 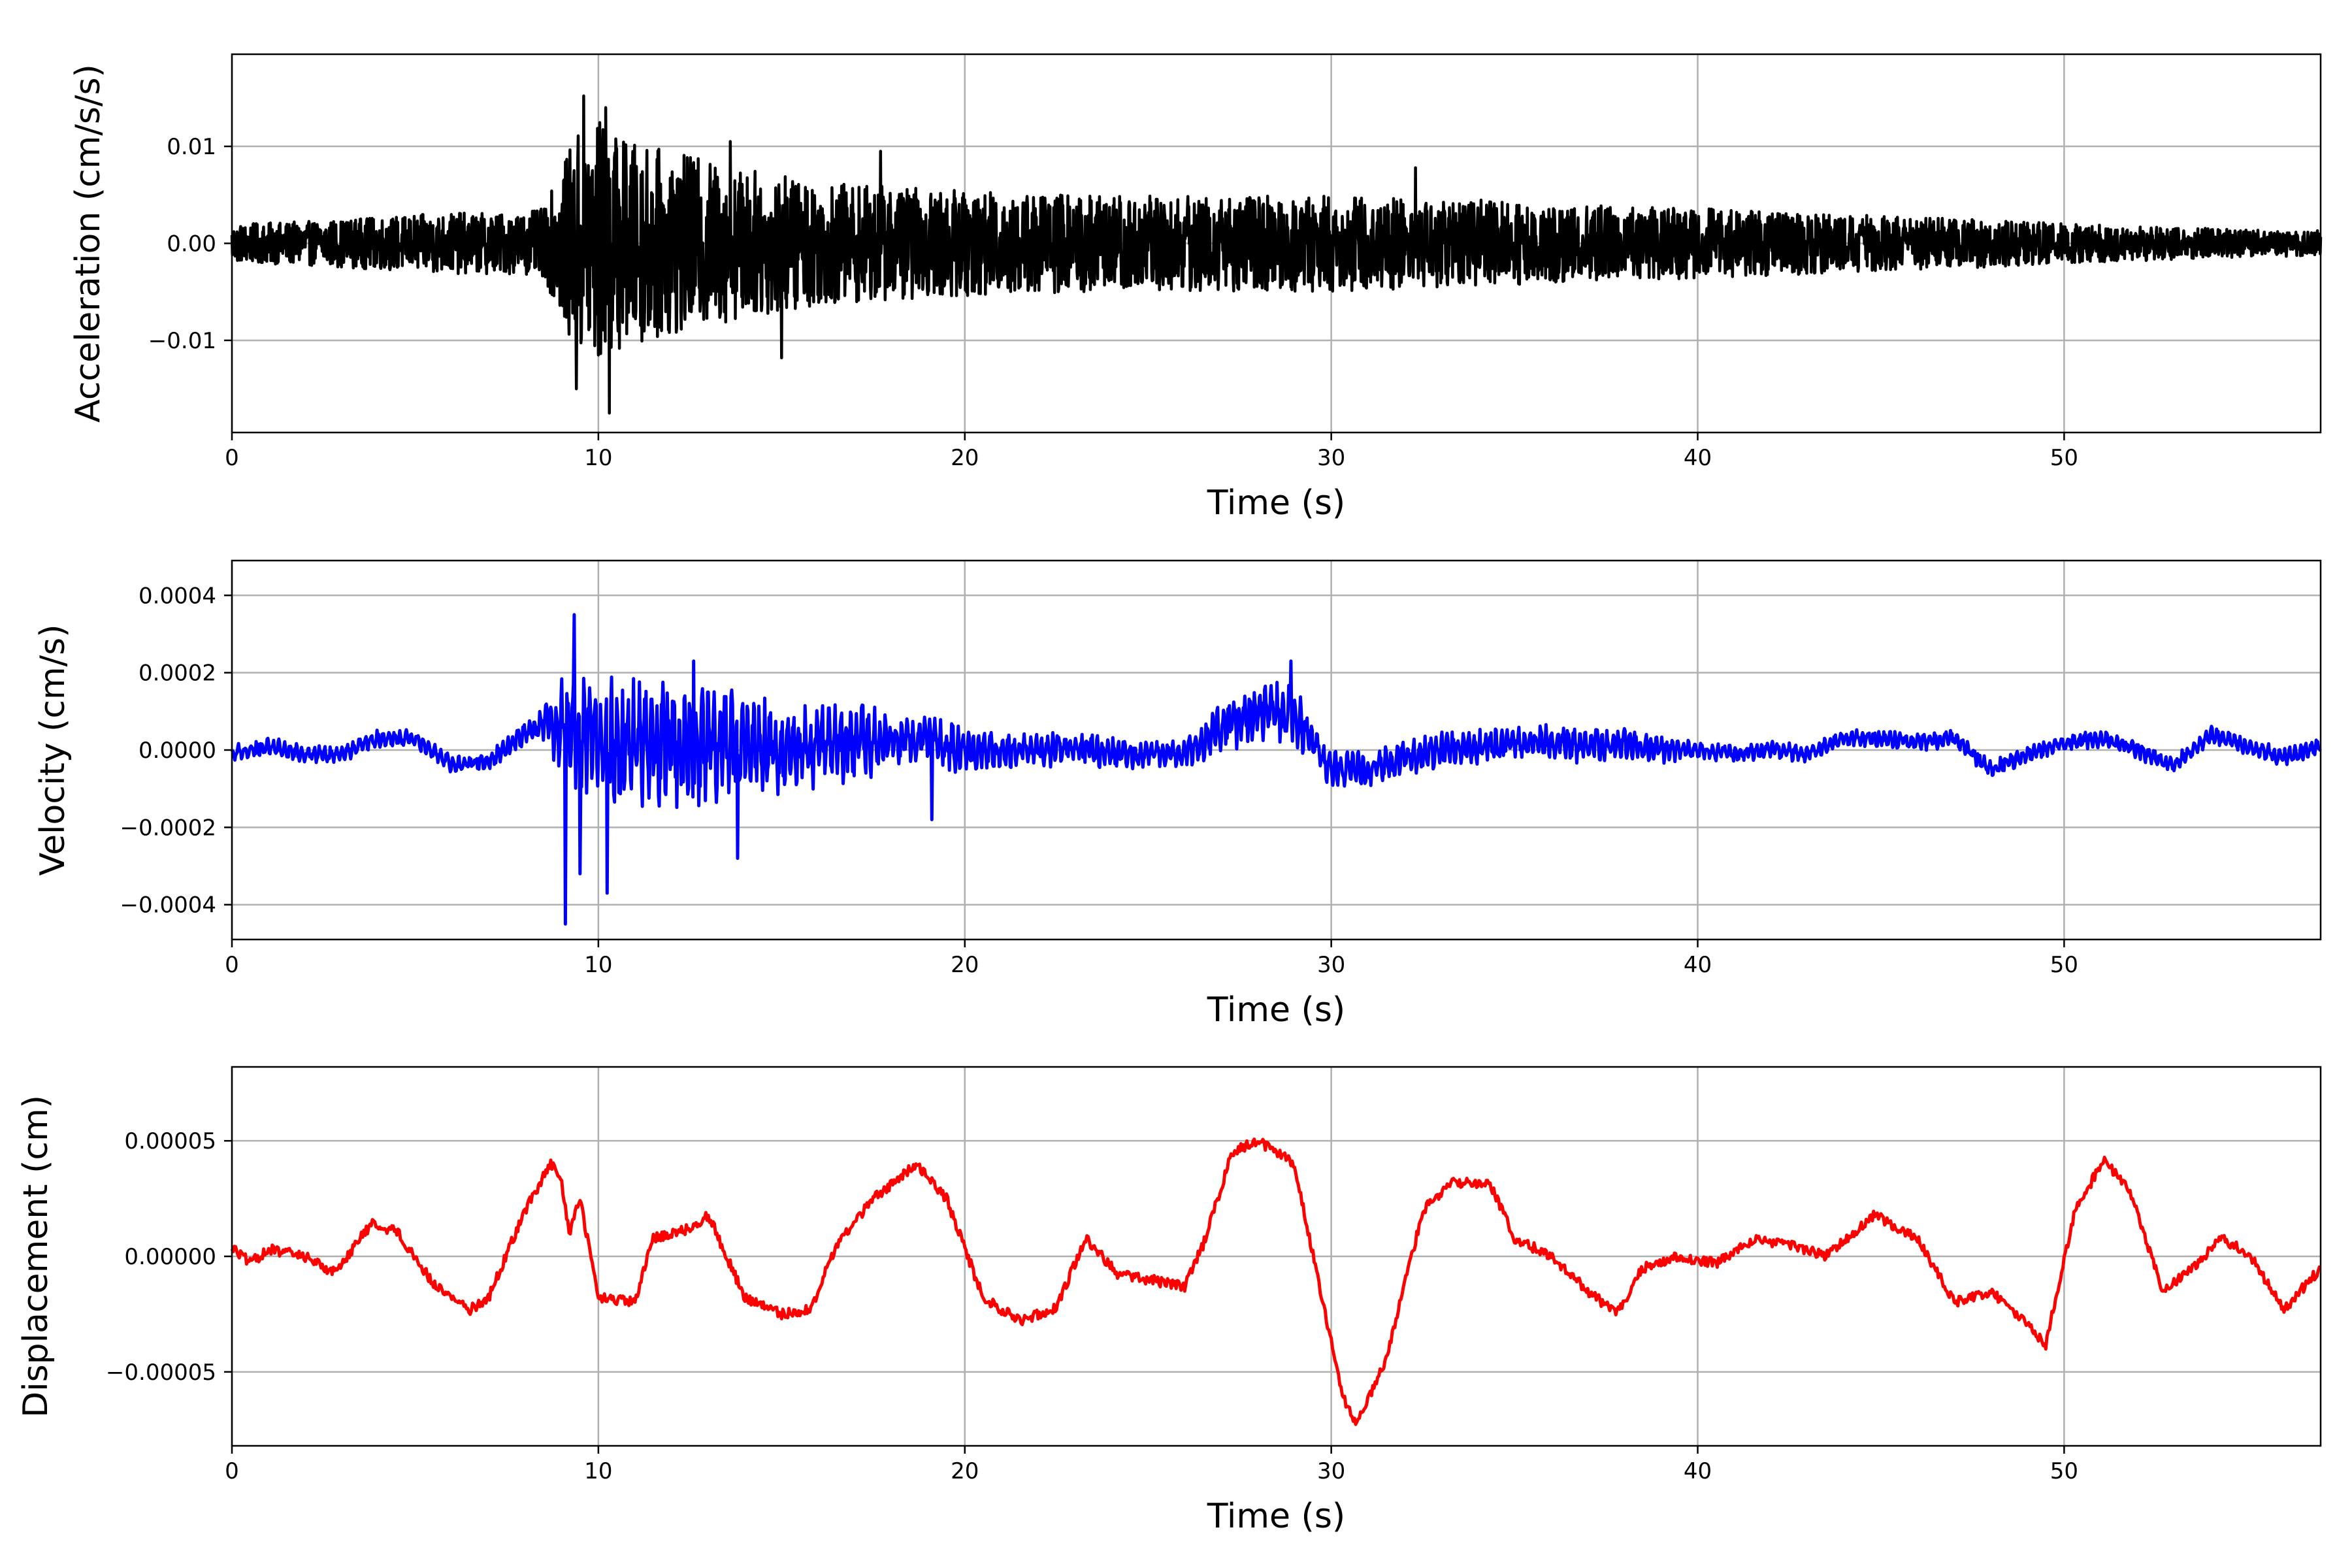 I want to click on velocity-x-tick-label: 10, so click(x=598, y=965).